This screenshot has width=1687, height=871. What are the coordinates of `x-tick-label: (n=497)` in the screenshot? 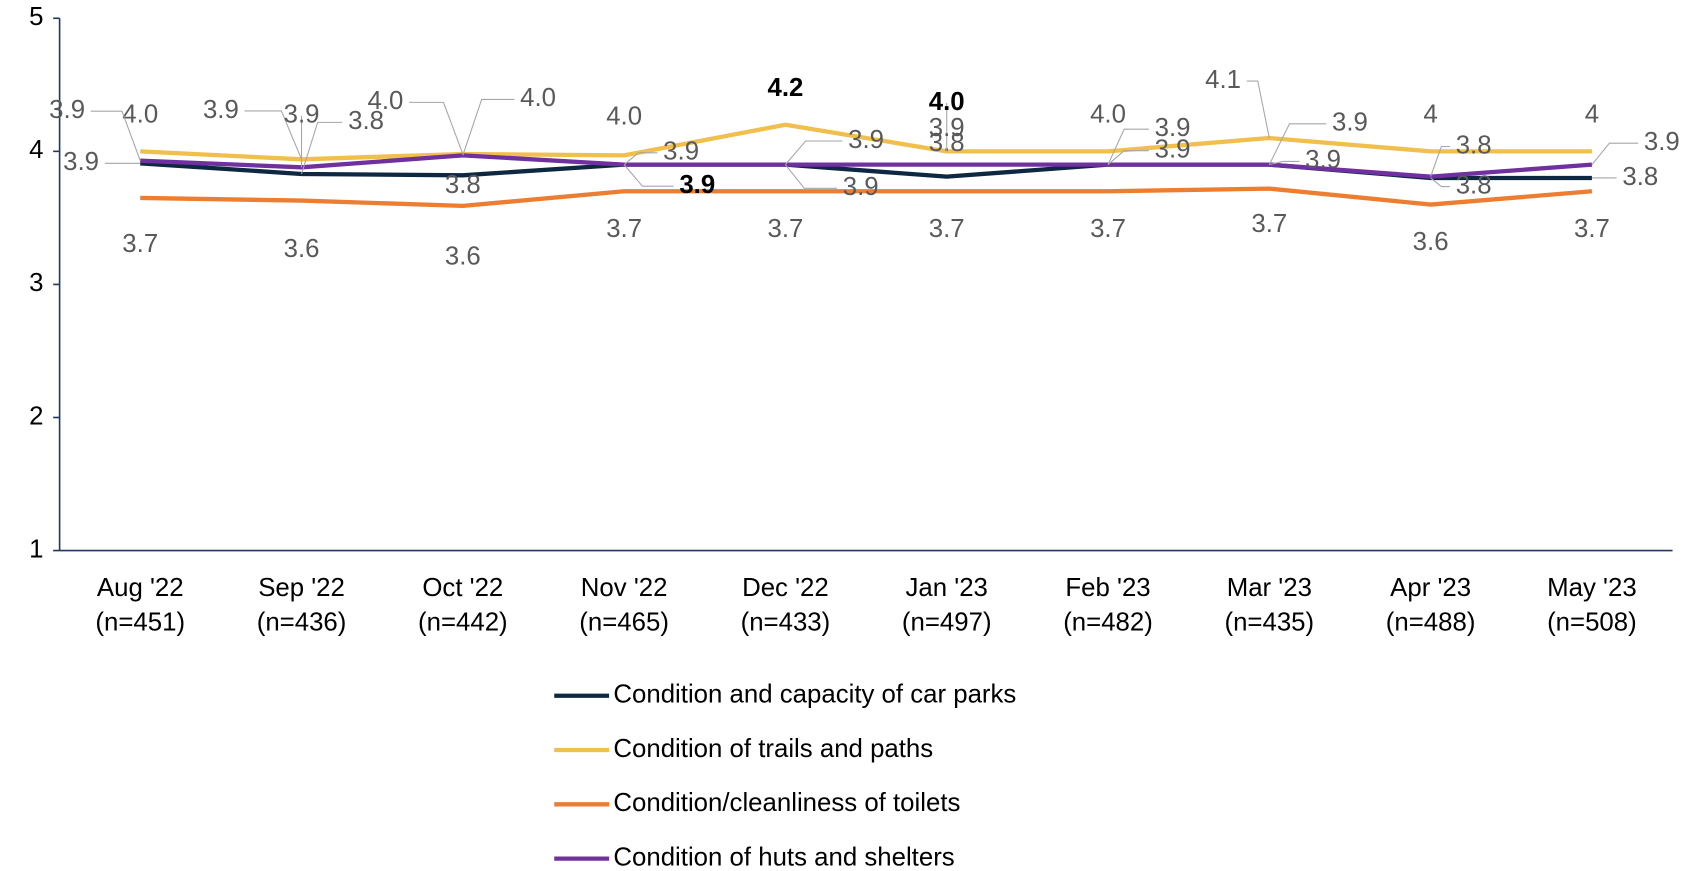 It's located at (947, 622).